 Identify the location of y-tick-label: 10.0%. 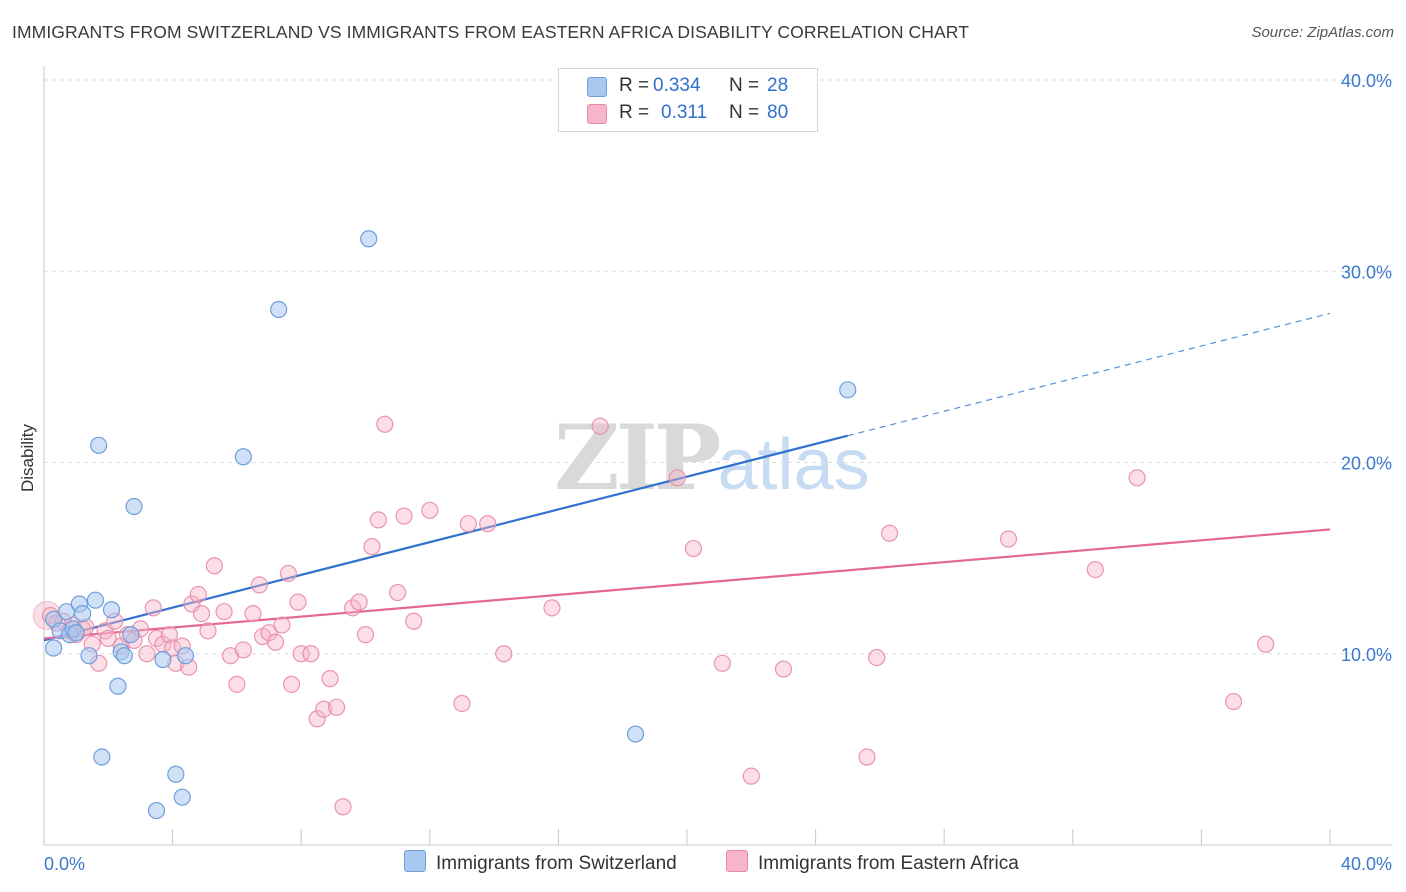
(1366, 655).